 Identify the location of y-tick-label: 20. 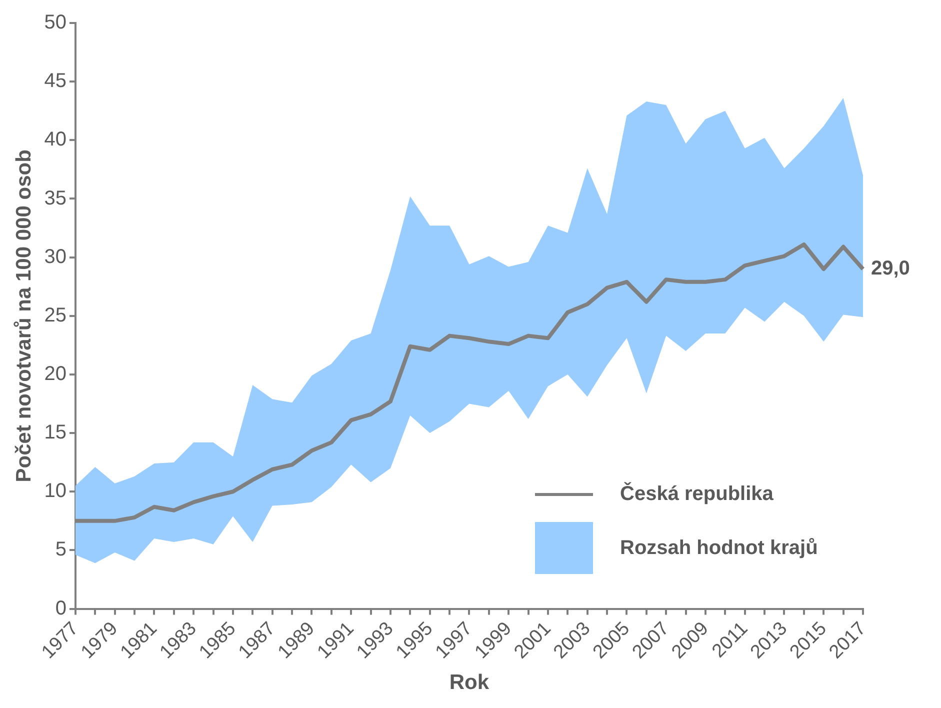
(55, 373).